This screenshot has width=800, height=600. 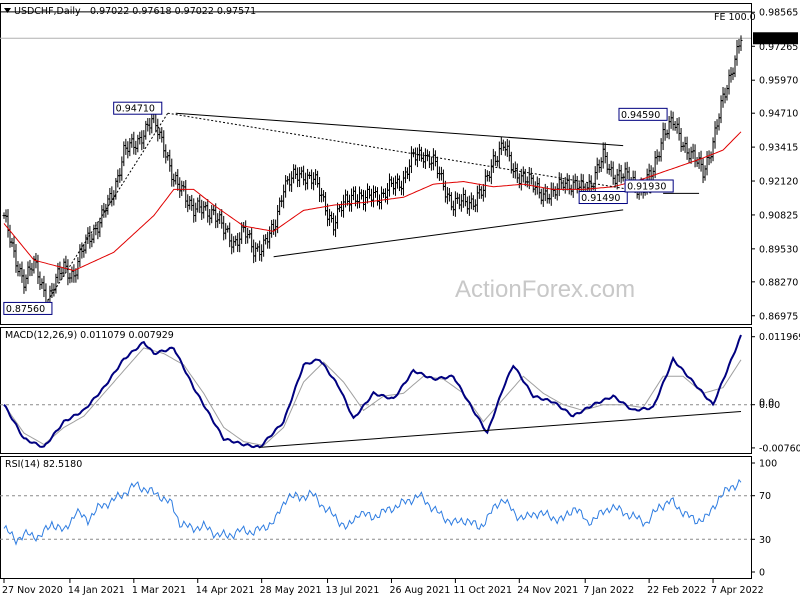 I want to click on last-price-tag-text: 0.97571, so click(x=775, y=39).